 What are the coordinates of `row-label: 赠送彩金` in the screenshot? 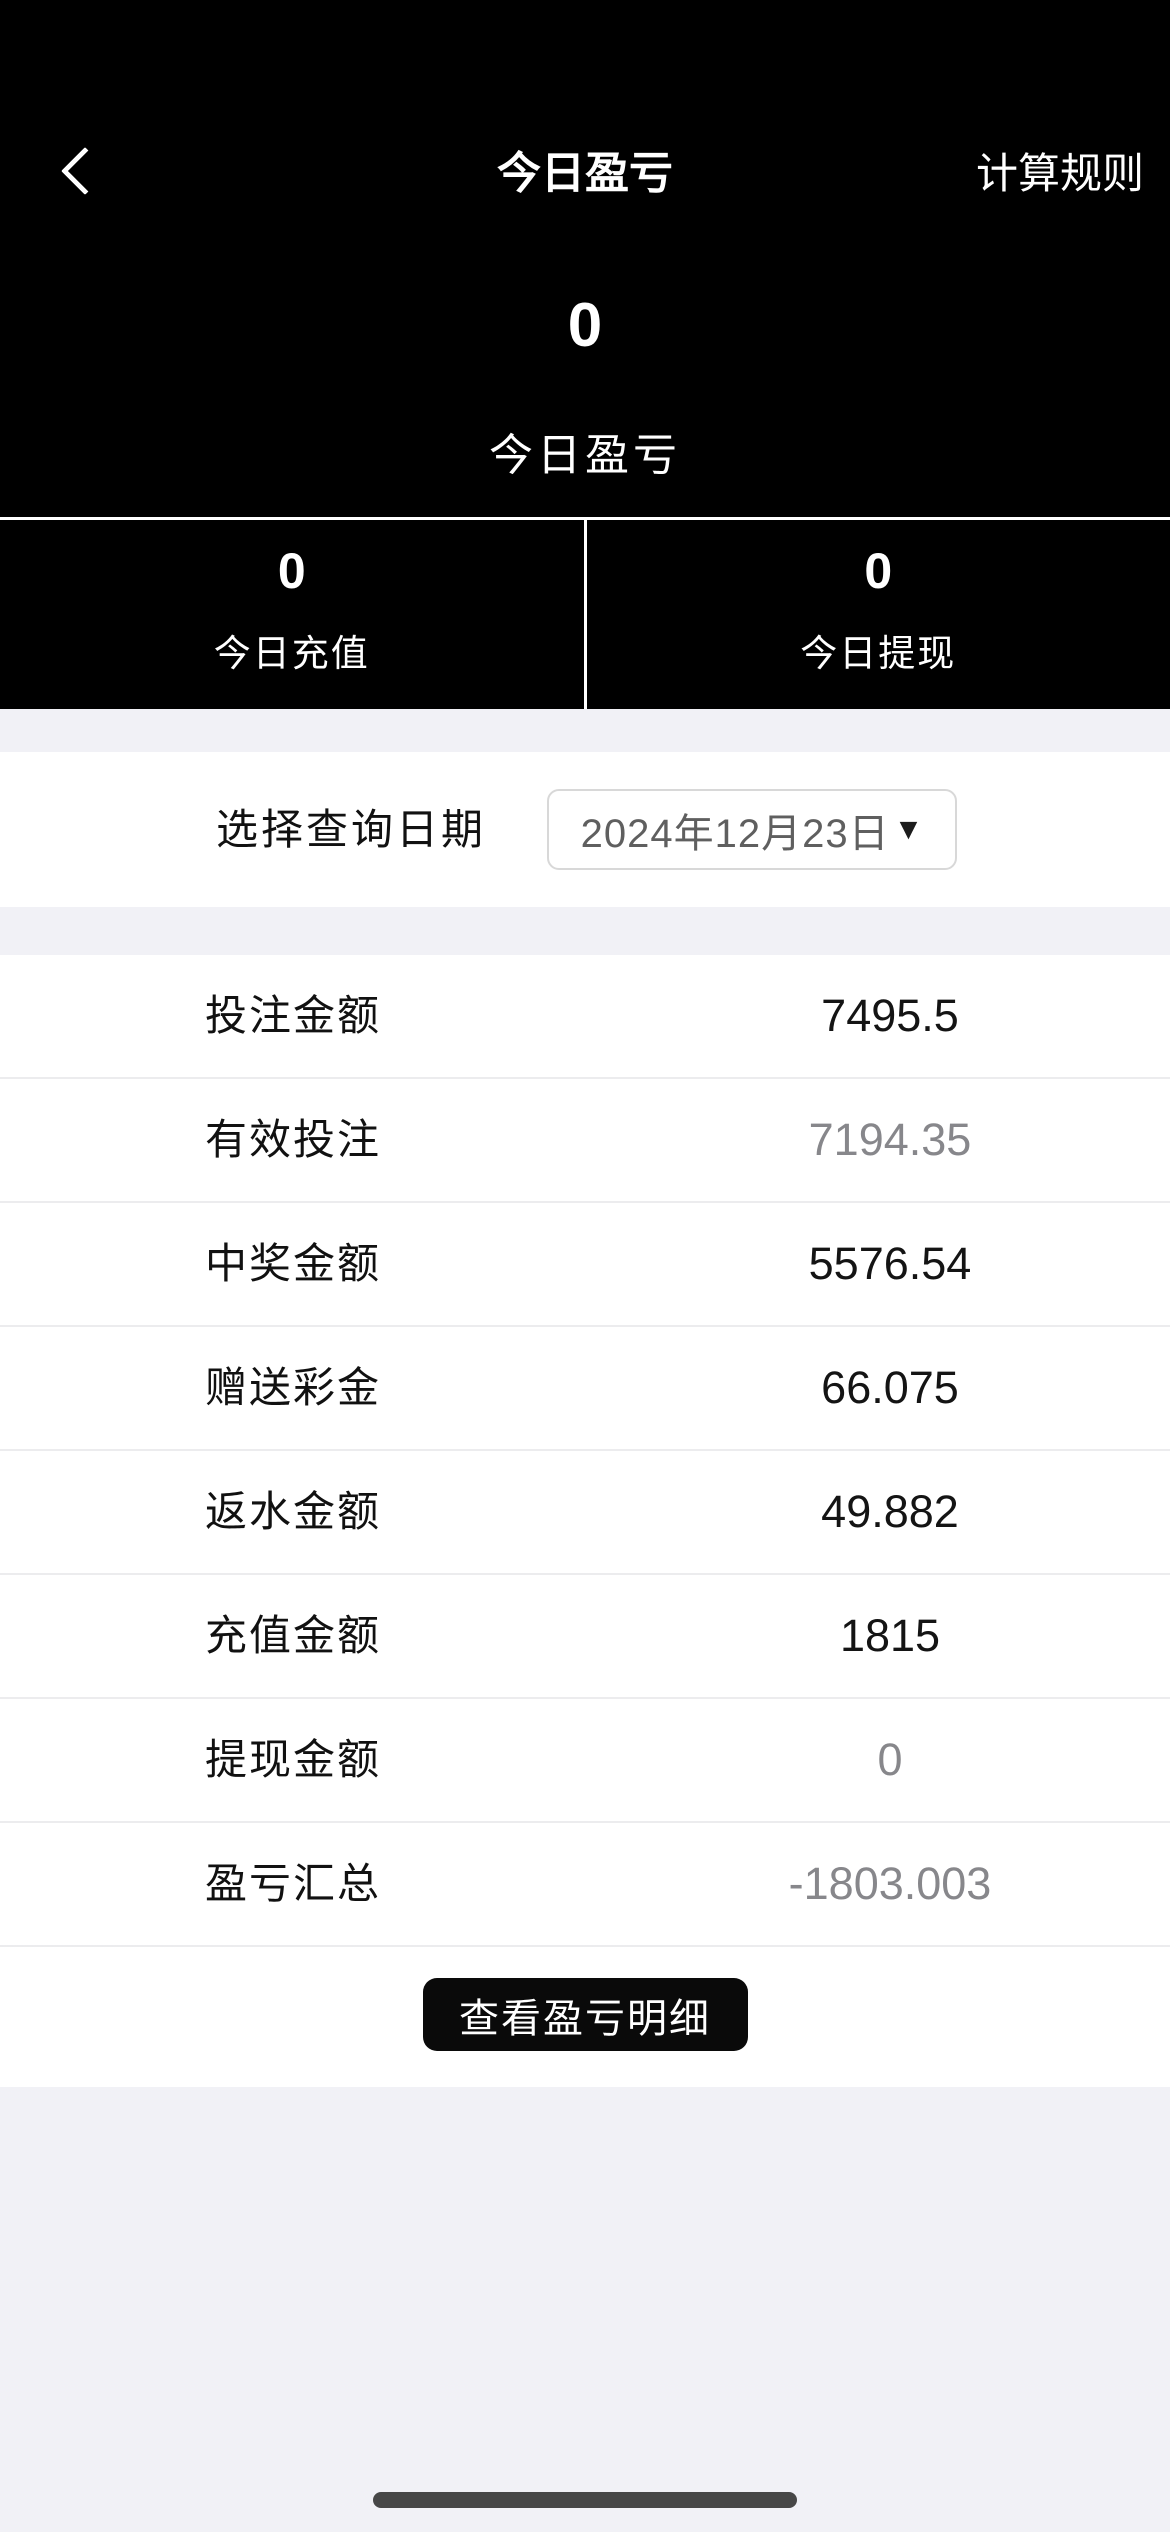 It's located at (293, 1387).